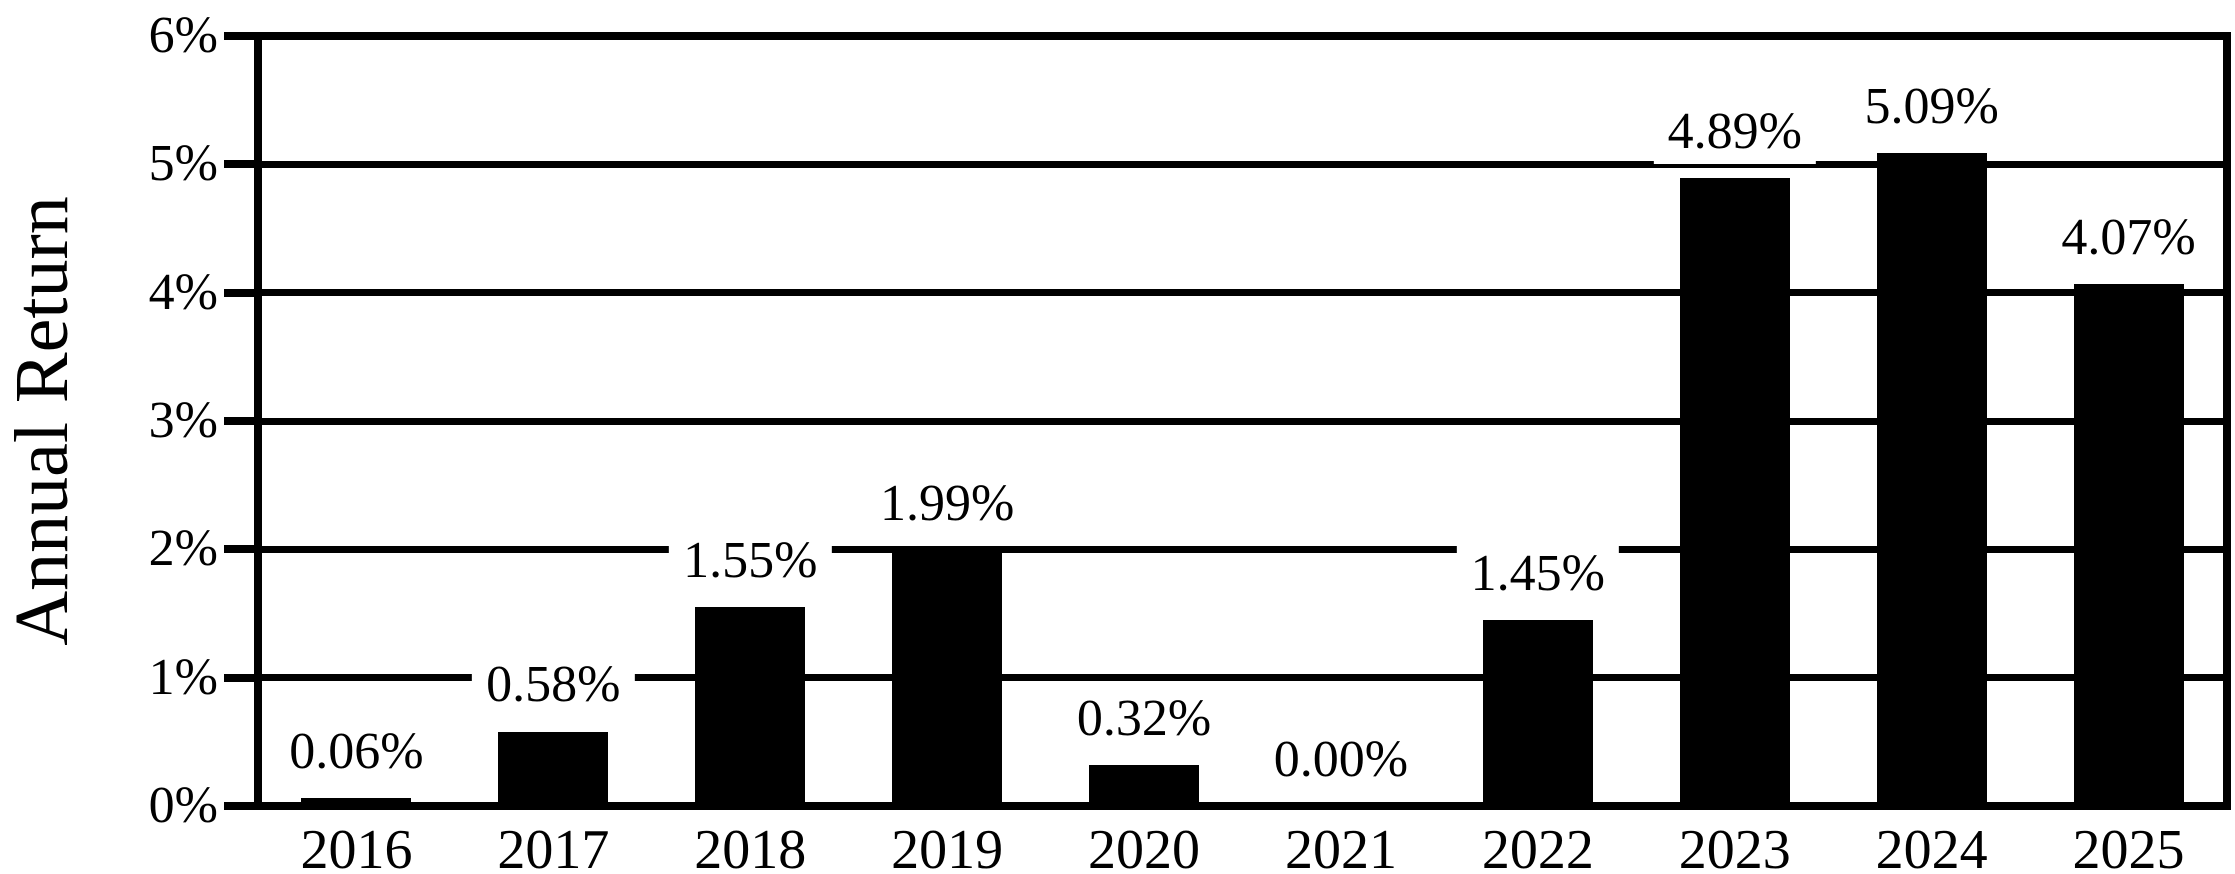  What do you see at coordinates (1734, 132) in the screenshot?
I see `bar-value-label: 4.89%` at bounding box center [1734, 132].